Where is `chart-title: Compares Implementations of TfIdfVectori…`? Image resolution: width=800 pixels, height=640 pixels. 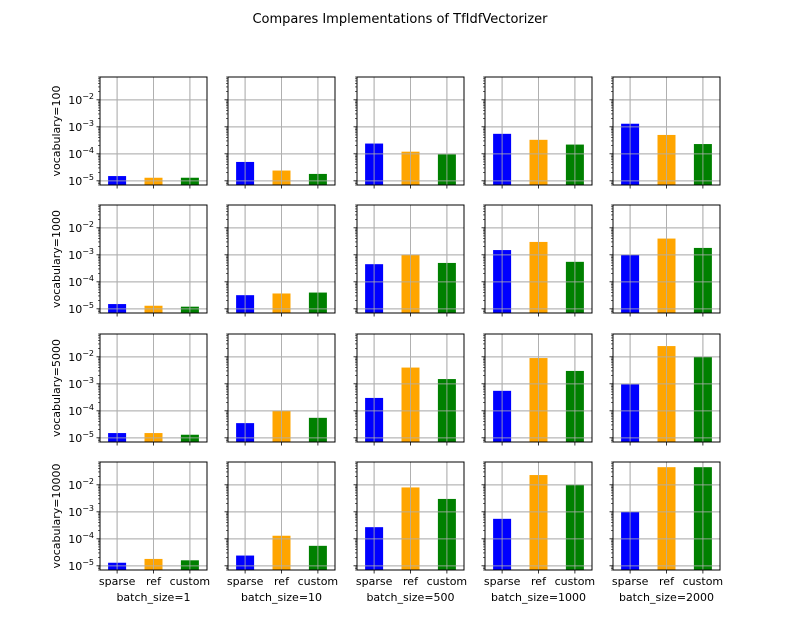
chart-title: Compares Implementations of TfIdfVectori… is located at coordinates (400, 19).